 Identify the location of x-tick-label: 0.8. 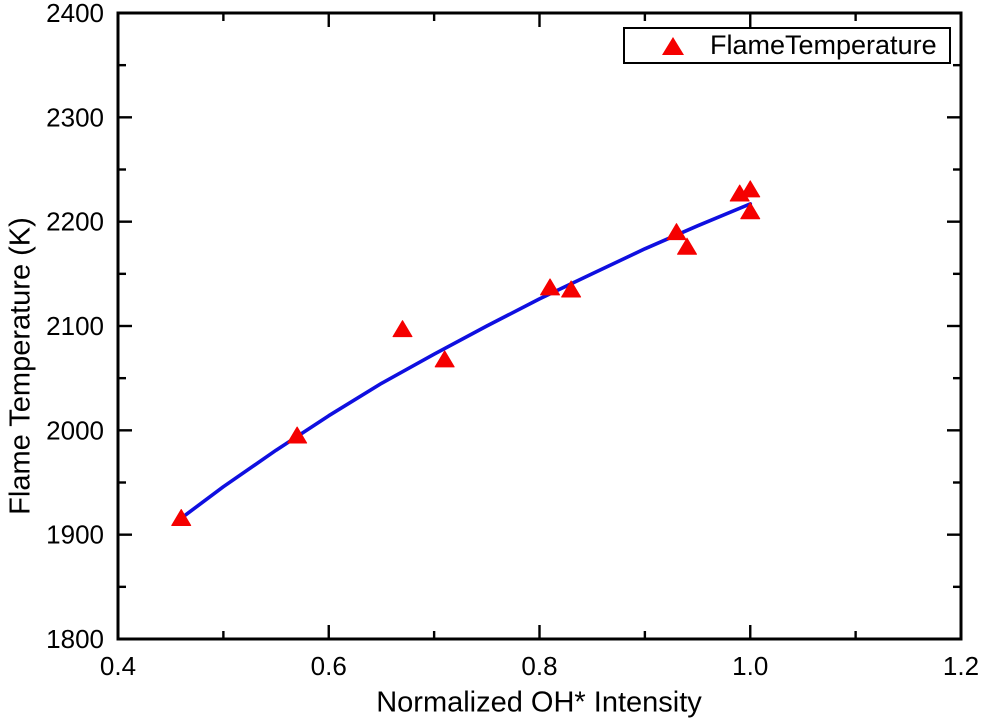
(539, 666).